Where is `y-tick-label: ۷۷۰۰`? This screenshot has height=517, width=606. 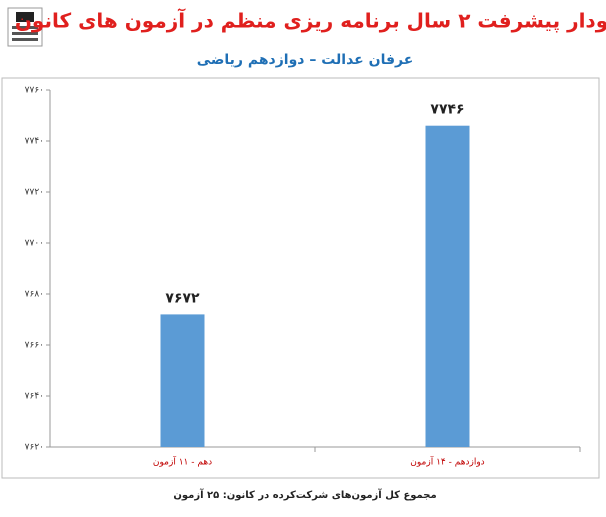 y-tick-label: ۷۷۰۰ is located at coordinates (34, 244).